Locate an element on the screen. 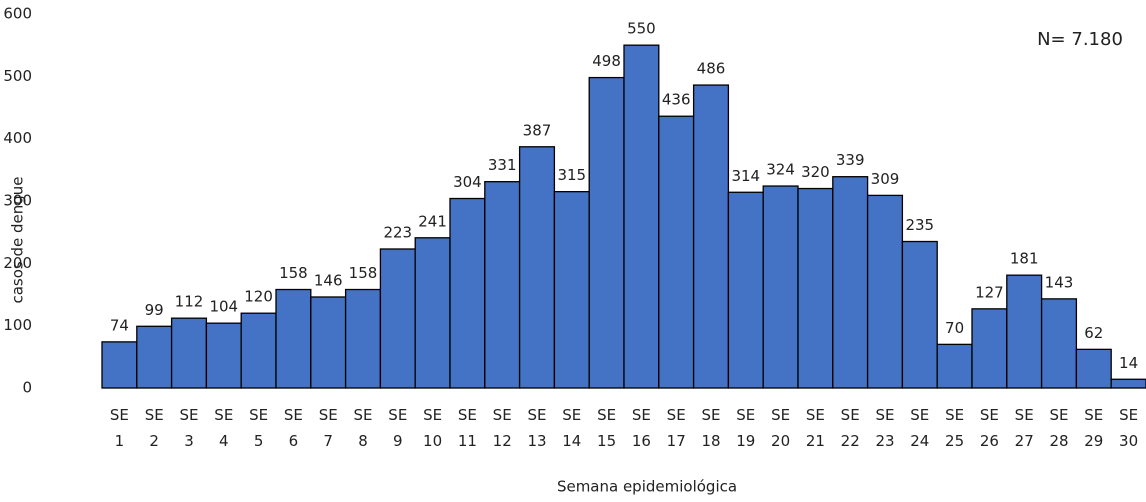  value-label: 181 is located at coordinates (1024, 259).